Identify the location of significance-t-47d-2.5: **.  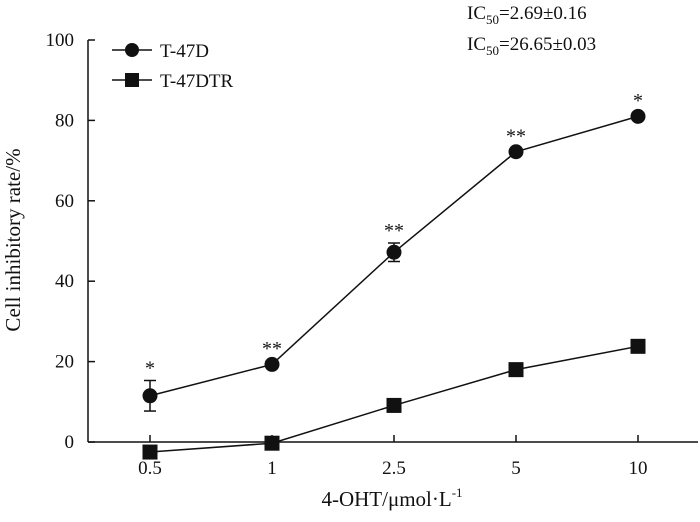
(394, 231).